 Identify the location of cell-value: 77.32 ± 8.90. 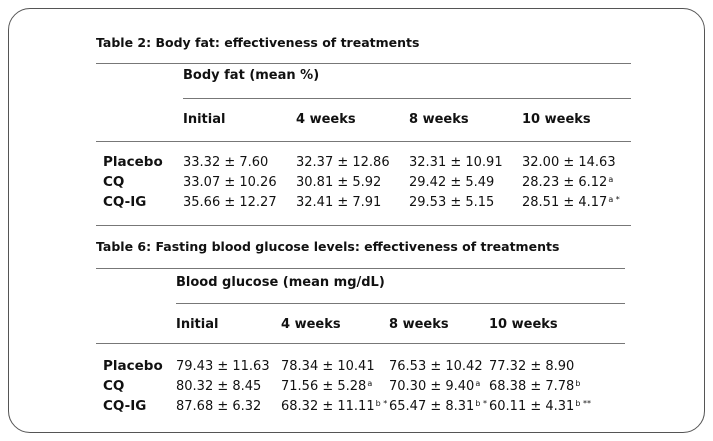
(532, 366).